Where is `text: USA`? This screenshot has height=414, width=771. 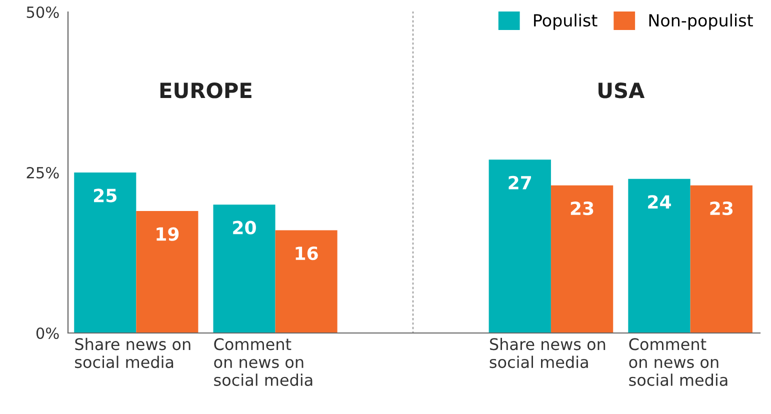 text: USA is located at coordinates (621, 90).